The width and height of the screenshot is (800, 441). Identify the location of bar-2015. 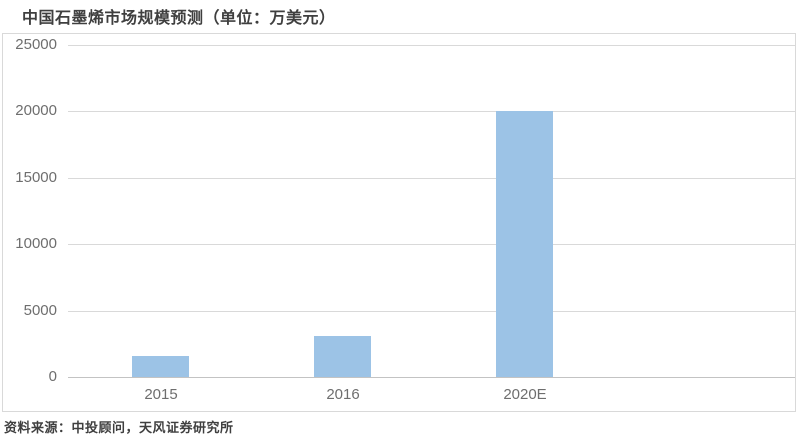
(160, 366).